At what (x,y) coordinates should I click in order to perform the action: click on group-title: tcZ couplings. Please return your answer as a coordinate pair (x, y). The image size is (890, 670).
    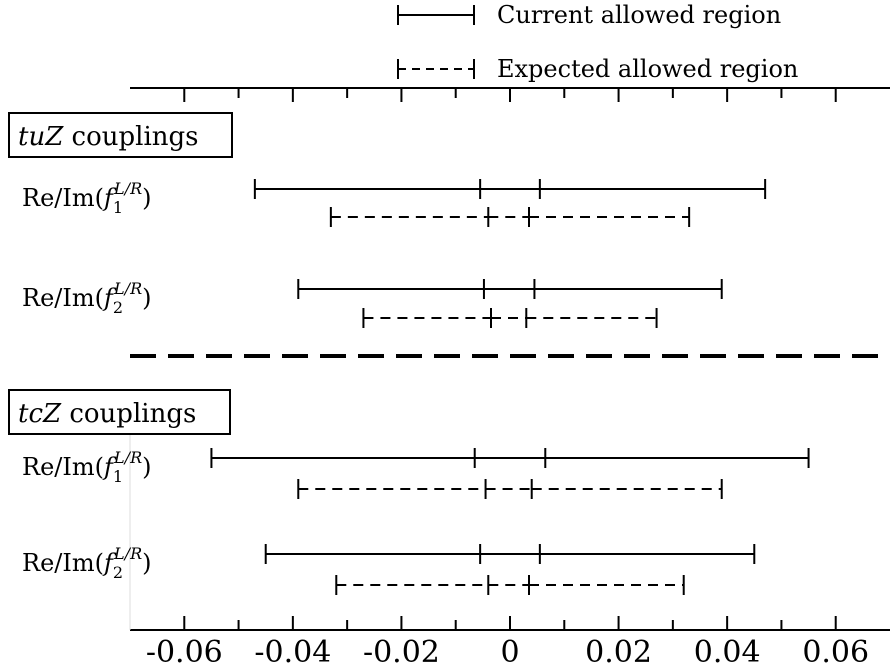
    Looking at the image, I should click on (107, 414).